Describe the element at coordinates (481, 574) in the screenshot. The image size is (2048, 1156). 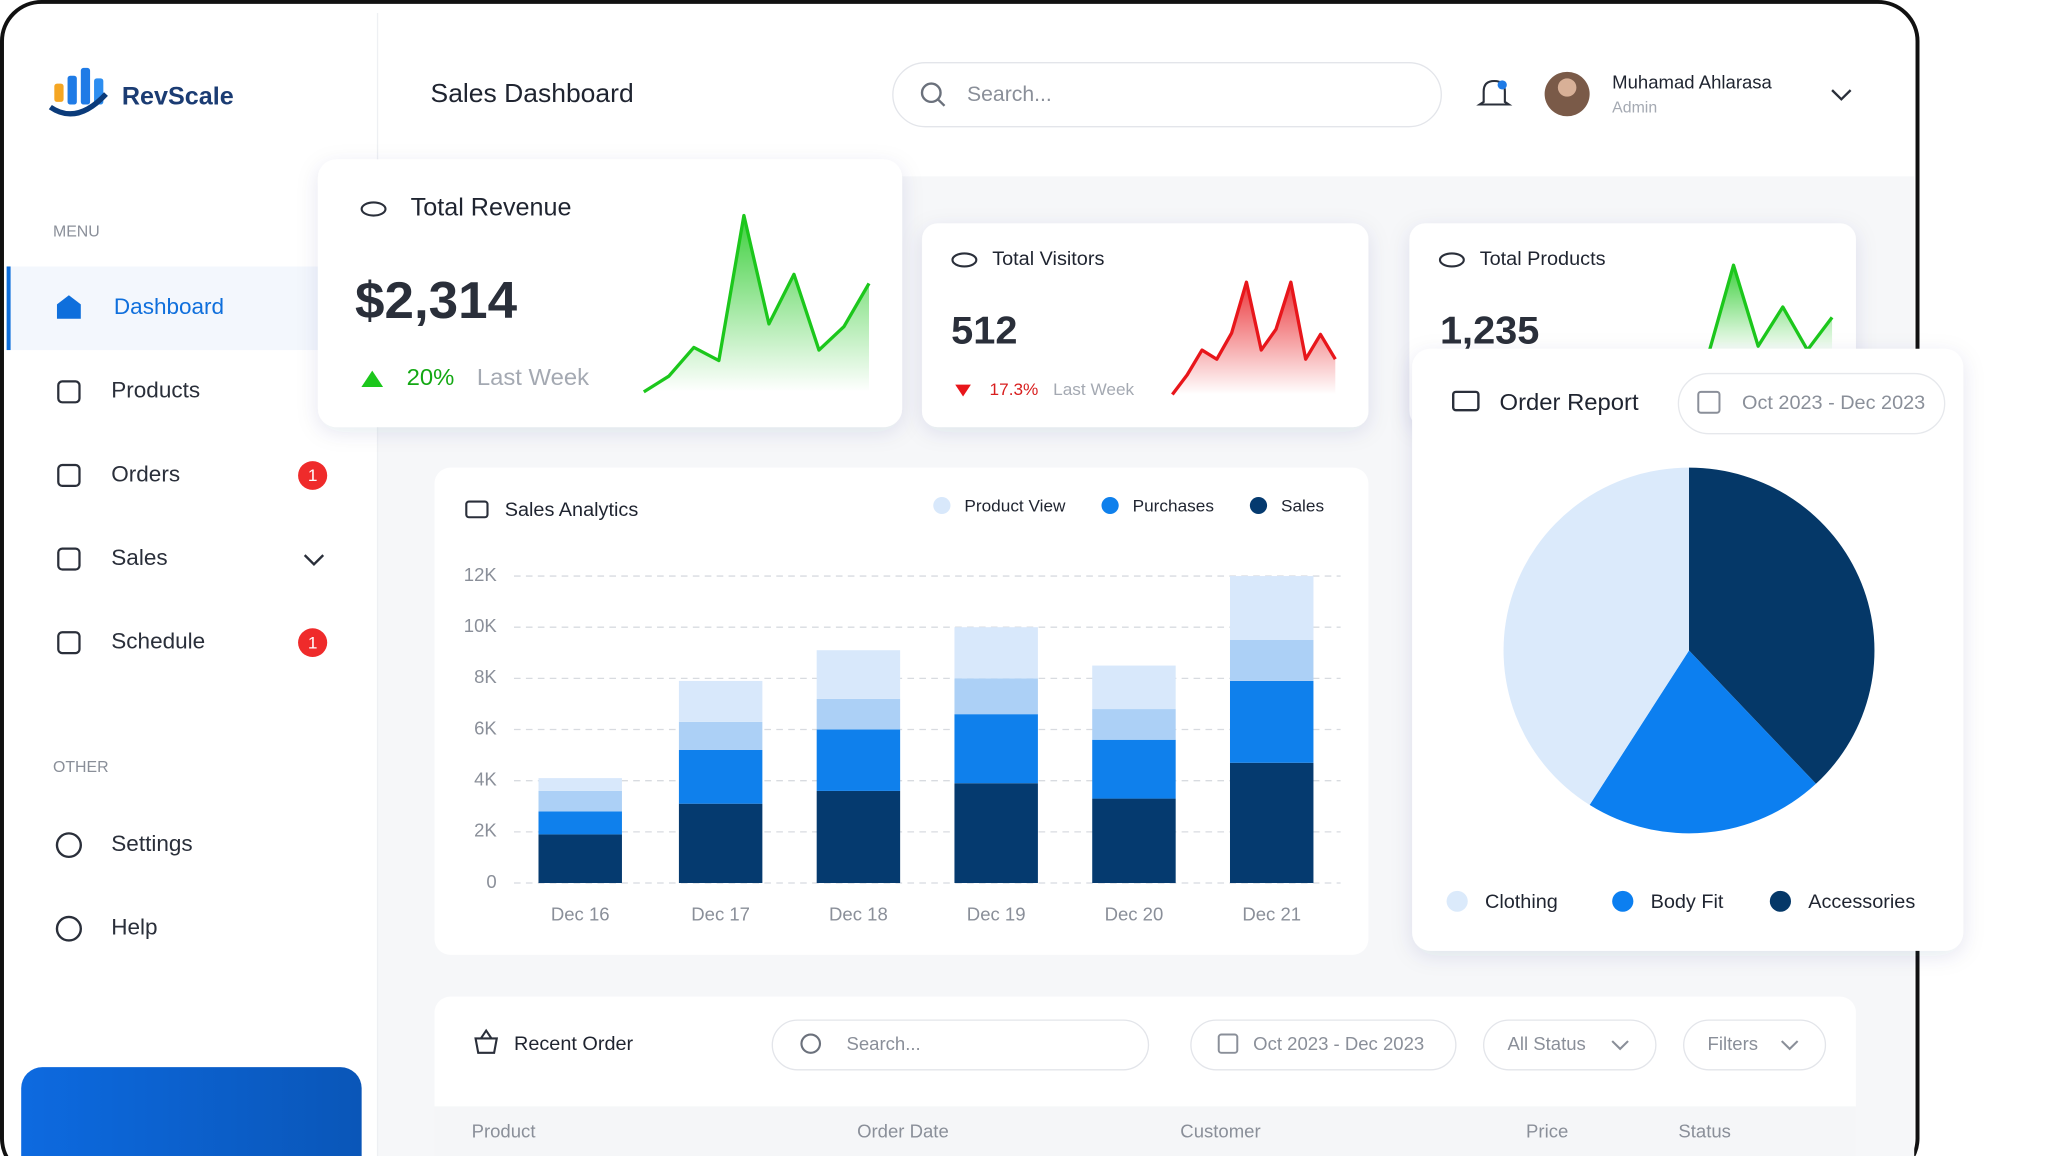
I see `y-tick-label: 12K` at that location.